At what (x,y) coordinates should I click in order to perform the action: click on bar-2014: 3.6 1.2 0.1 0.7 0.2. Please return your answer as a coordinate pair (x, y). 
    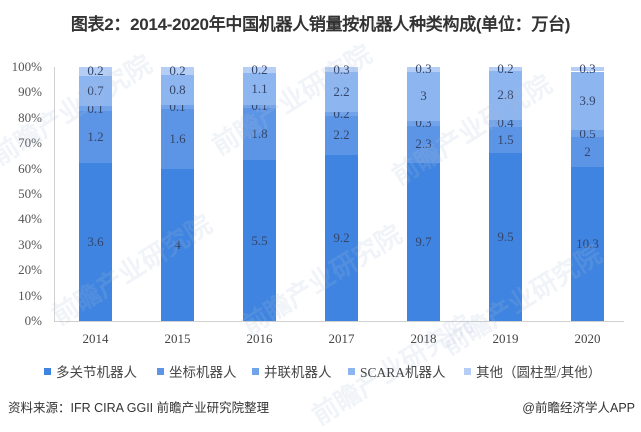
    Looking at the image, I should click on (95, 192).